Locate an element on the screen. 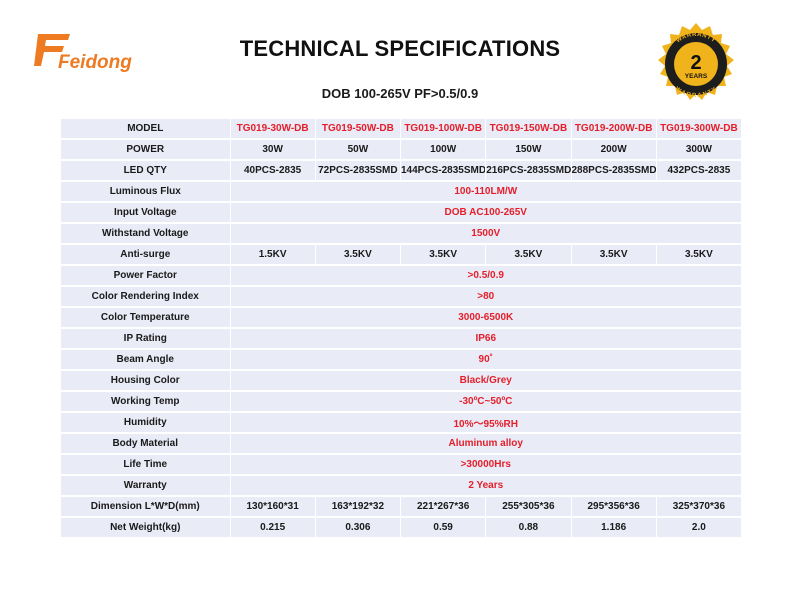 This screenshot has height=600, width=800. table-row-color-temperature: Color Temperature 3000-6500K is located at coordinates (401, 317).